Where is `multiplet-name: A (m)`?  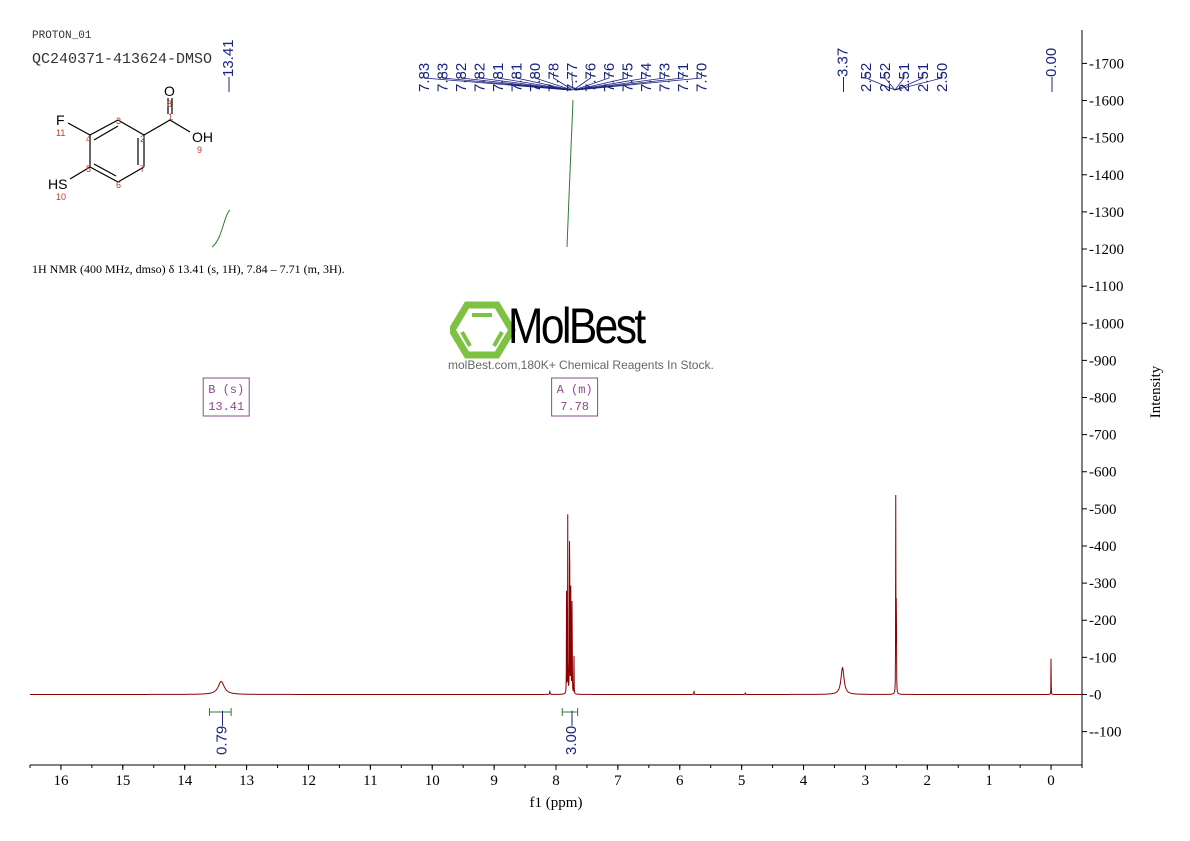 multiplet-name: A (m) is located at coordinates (575, 390).